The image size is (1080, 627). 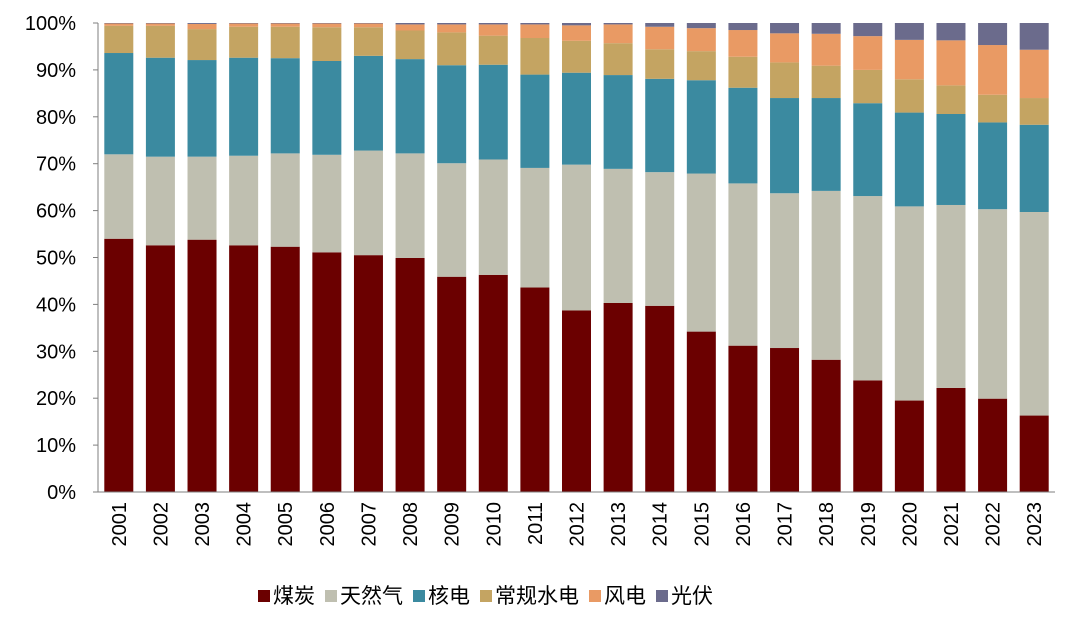 I want to click on x-tick-label: 2021, so click(x=952, y=524).